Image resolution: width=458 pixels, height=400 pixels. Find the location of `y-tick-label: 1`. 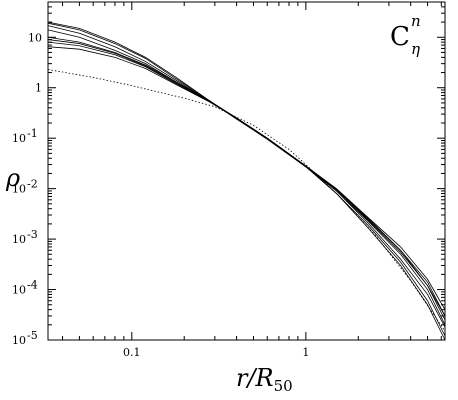

y-tick-label: 1 is located at coordinates (38, 88).